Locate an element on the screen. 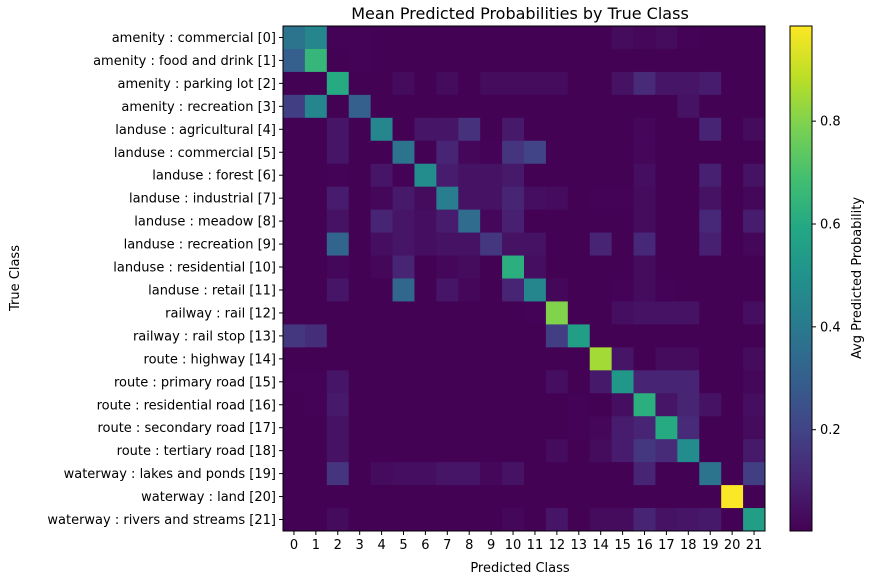 This screenshot has width=876, height=587. y-tick-label: landuse : meadow [8] is located at coordinates (205, 222).